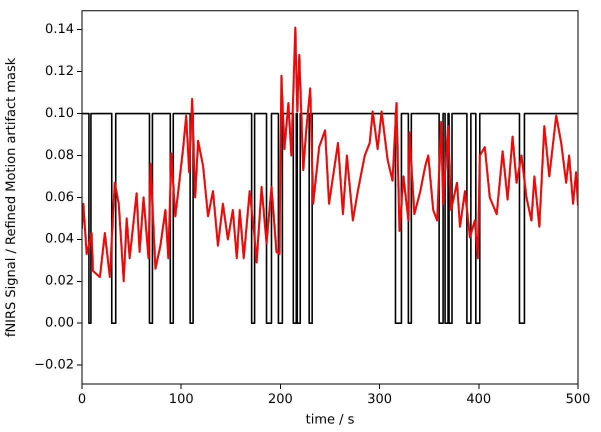 Image resolution: width=601 pixels, height=432 pixels. I want to click on x-tick-label: 100, so click(181, 400).